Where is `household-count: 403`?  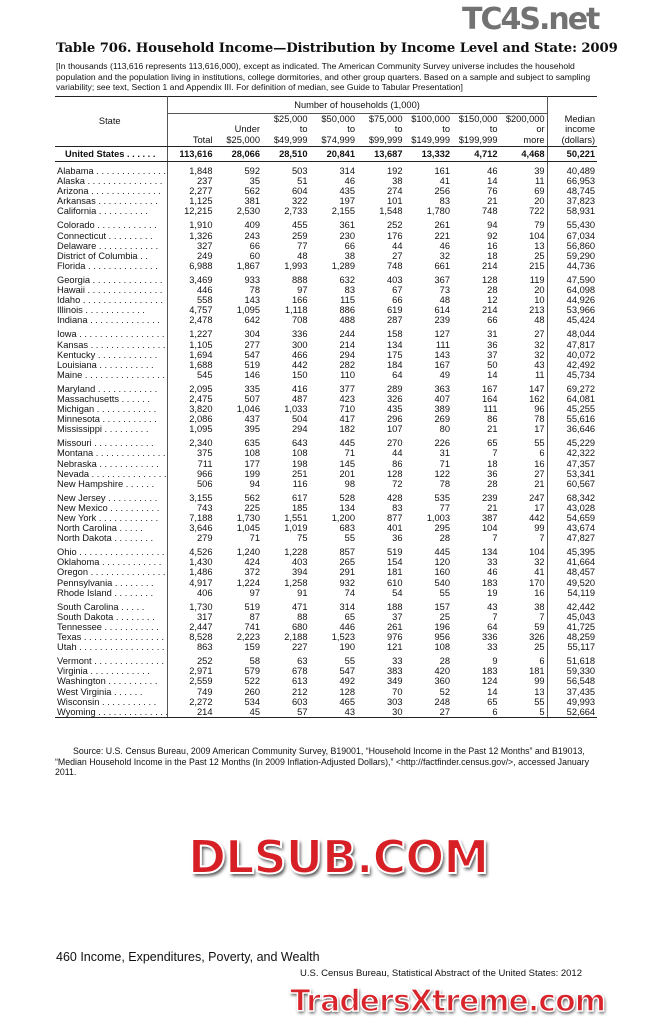
household-count: 403 is located at coordinates (299, 562).